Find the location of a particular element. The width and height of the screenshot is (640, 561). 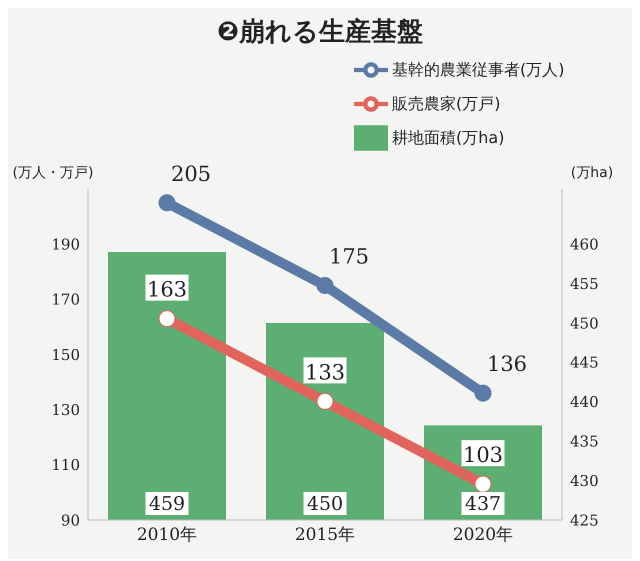

data-label: 163 is located at coordinates (167, 290).